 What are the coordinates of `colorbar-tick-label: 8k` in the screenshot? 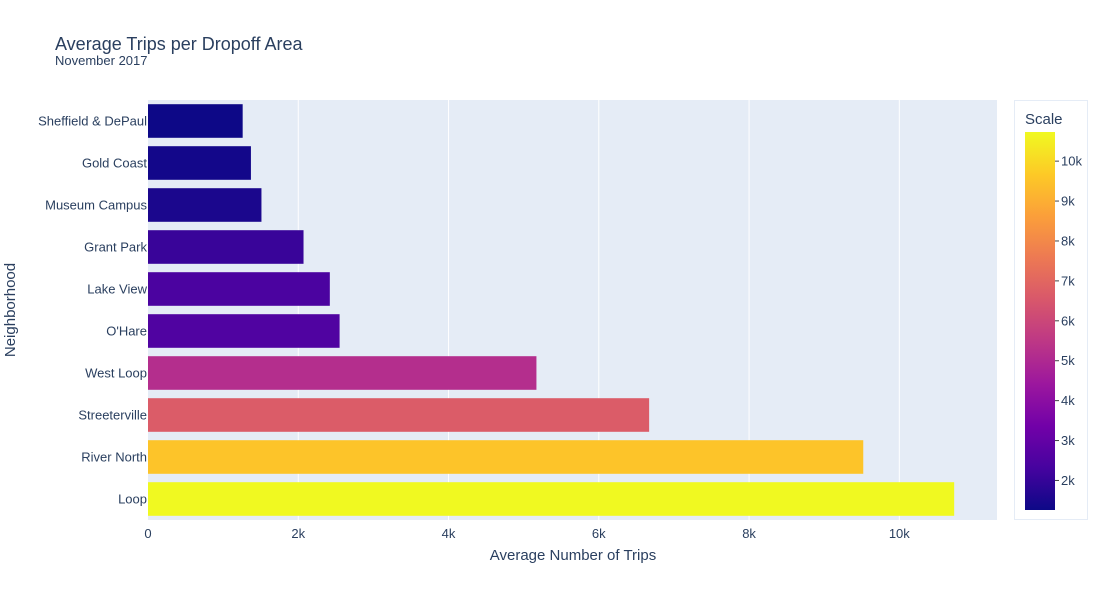 It's located at (1068, 240).